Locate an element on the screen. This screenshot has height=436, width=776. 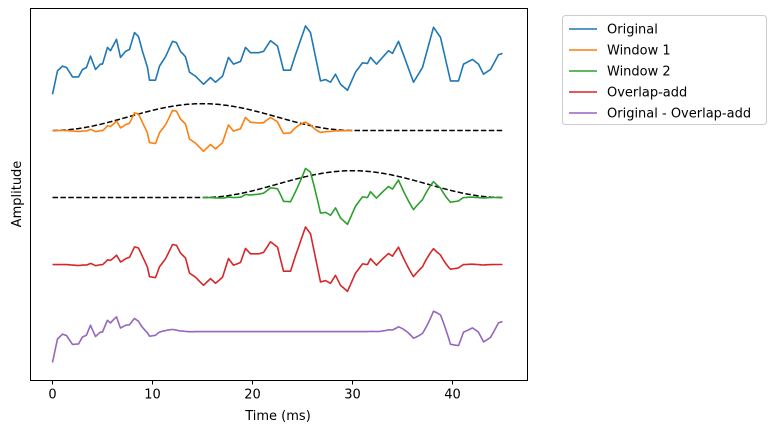
series-line-original is located at coordinates (277, 60).